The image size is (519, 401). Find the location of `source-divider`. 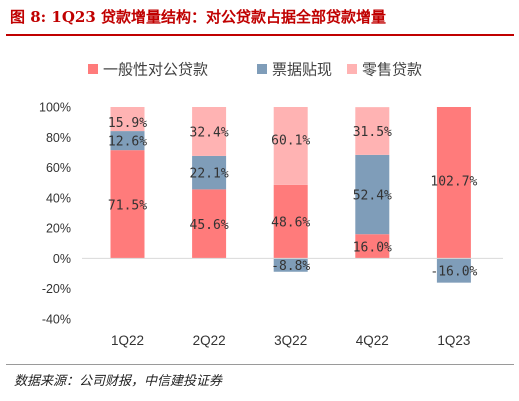

source-divider is located at coordinates (260, 364).